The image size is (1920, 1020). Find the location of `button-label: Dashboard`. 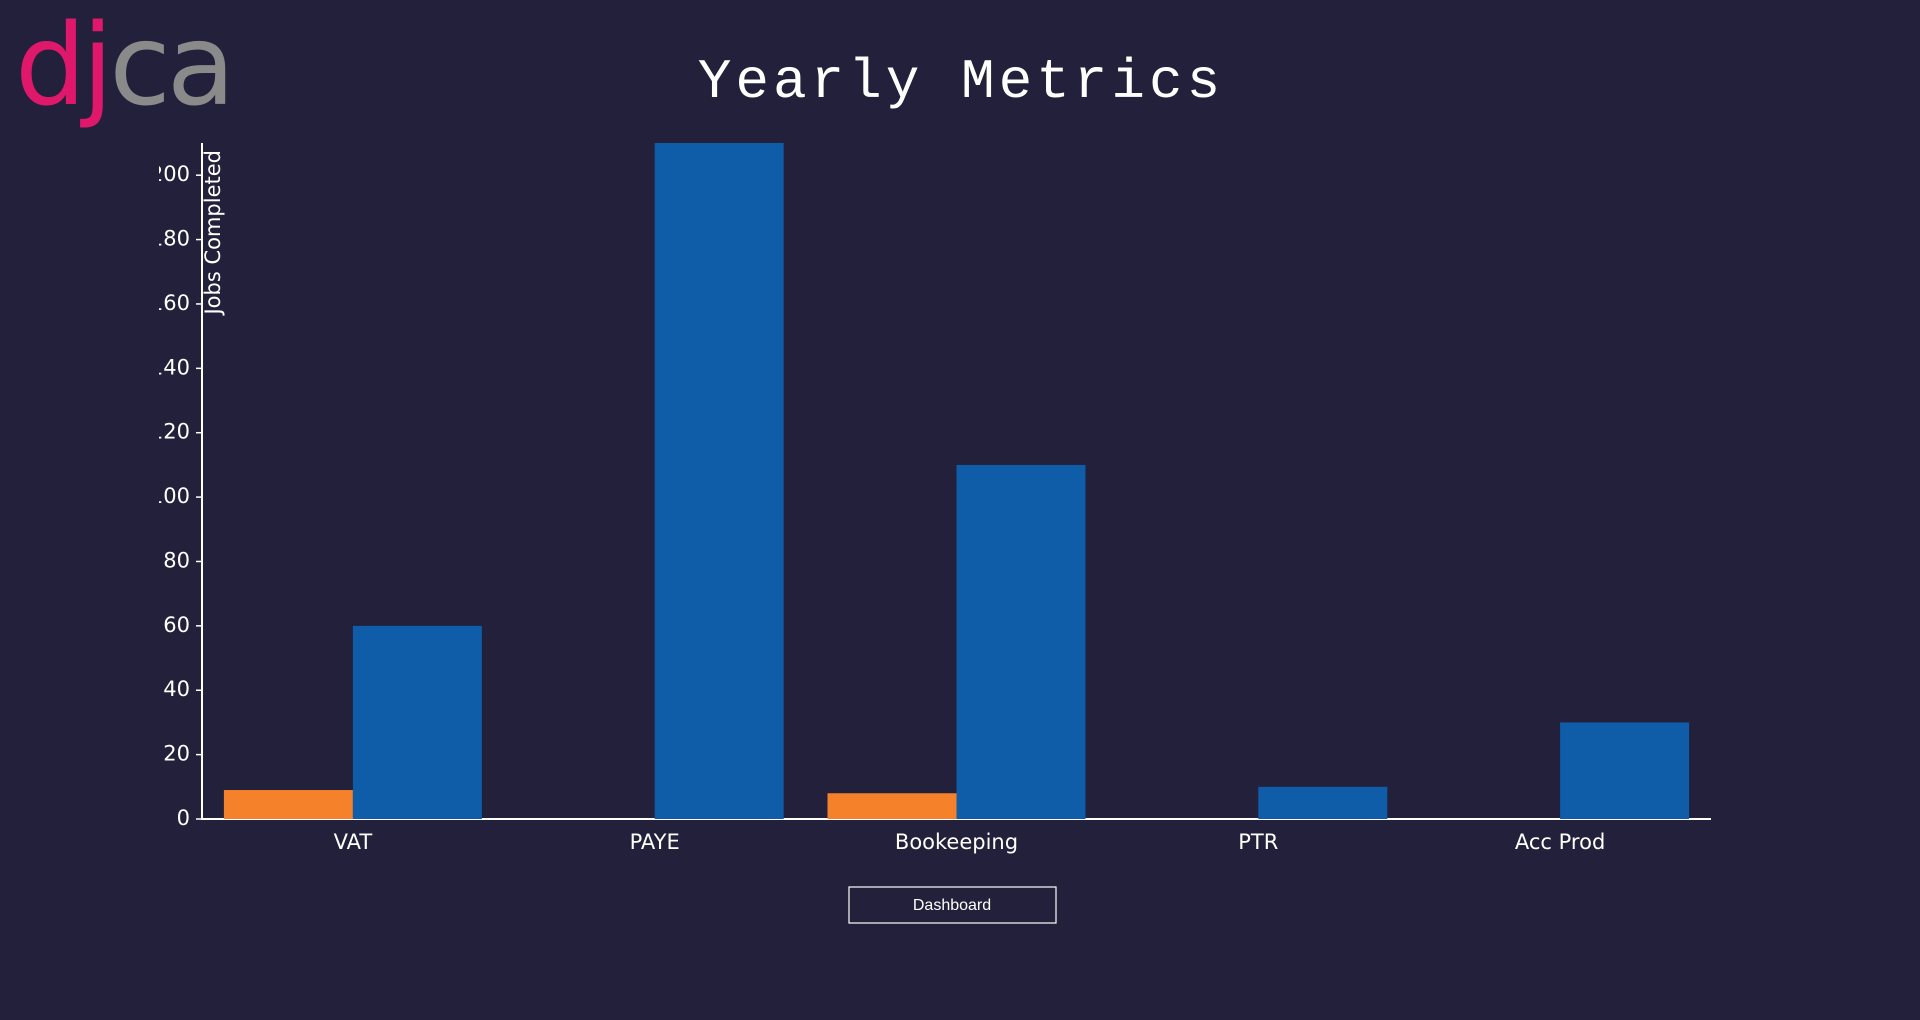

button-label: Dashboard is located at coordinates (952, 905).